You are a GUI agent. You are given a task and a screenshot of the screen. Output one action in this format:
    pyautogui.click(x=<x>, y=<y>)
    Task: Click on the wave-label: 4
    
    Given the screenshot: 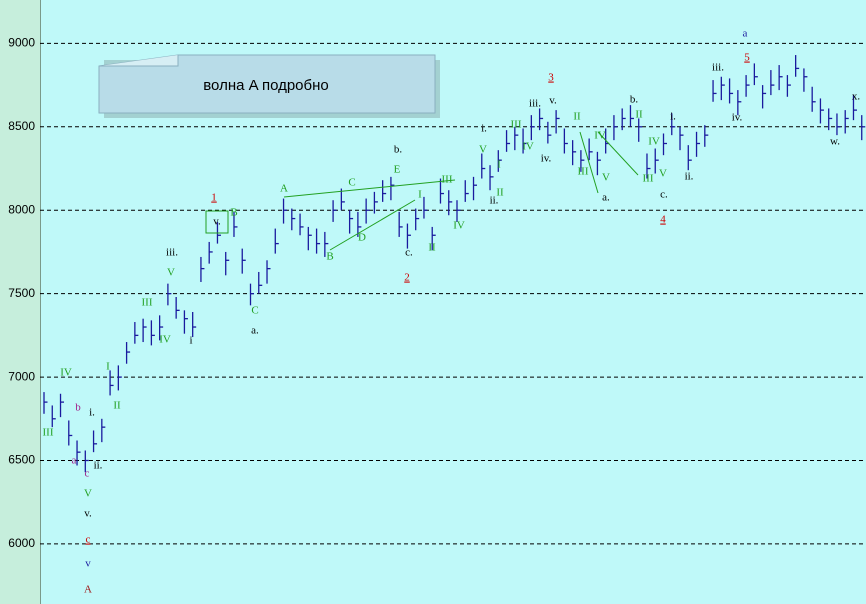 What is the action you would take?
    pyautogui.click(x=663, y=220)
    